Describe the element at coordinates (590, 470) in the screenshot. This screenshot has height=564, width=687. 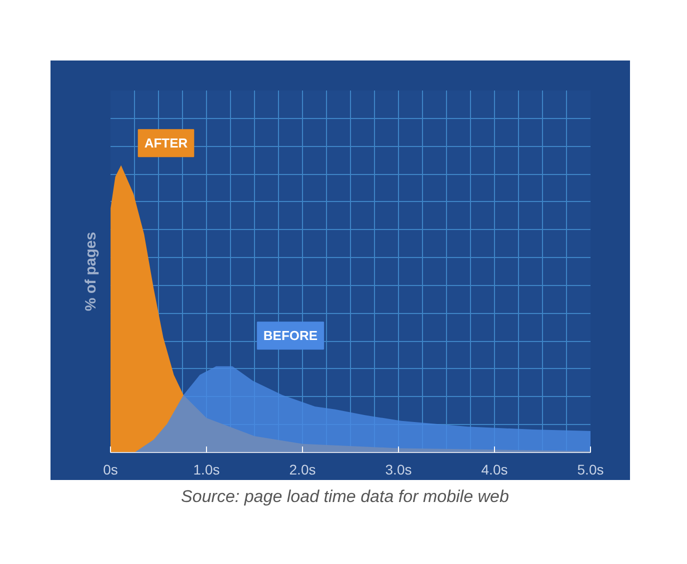
I see `x-tick-label: 5.0s` at that location.